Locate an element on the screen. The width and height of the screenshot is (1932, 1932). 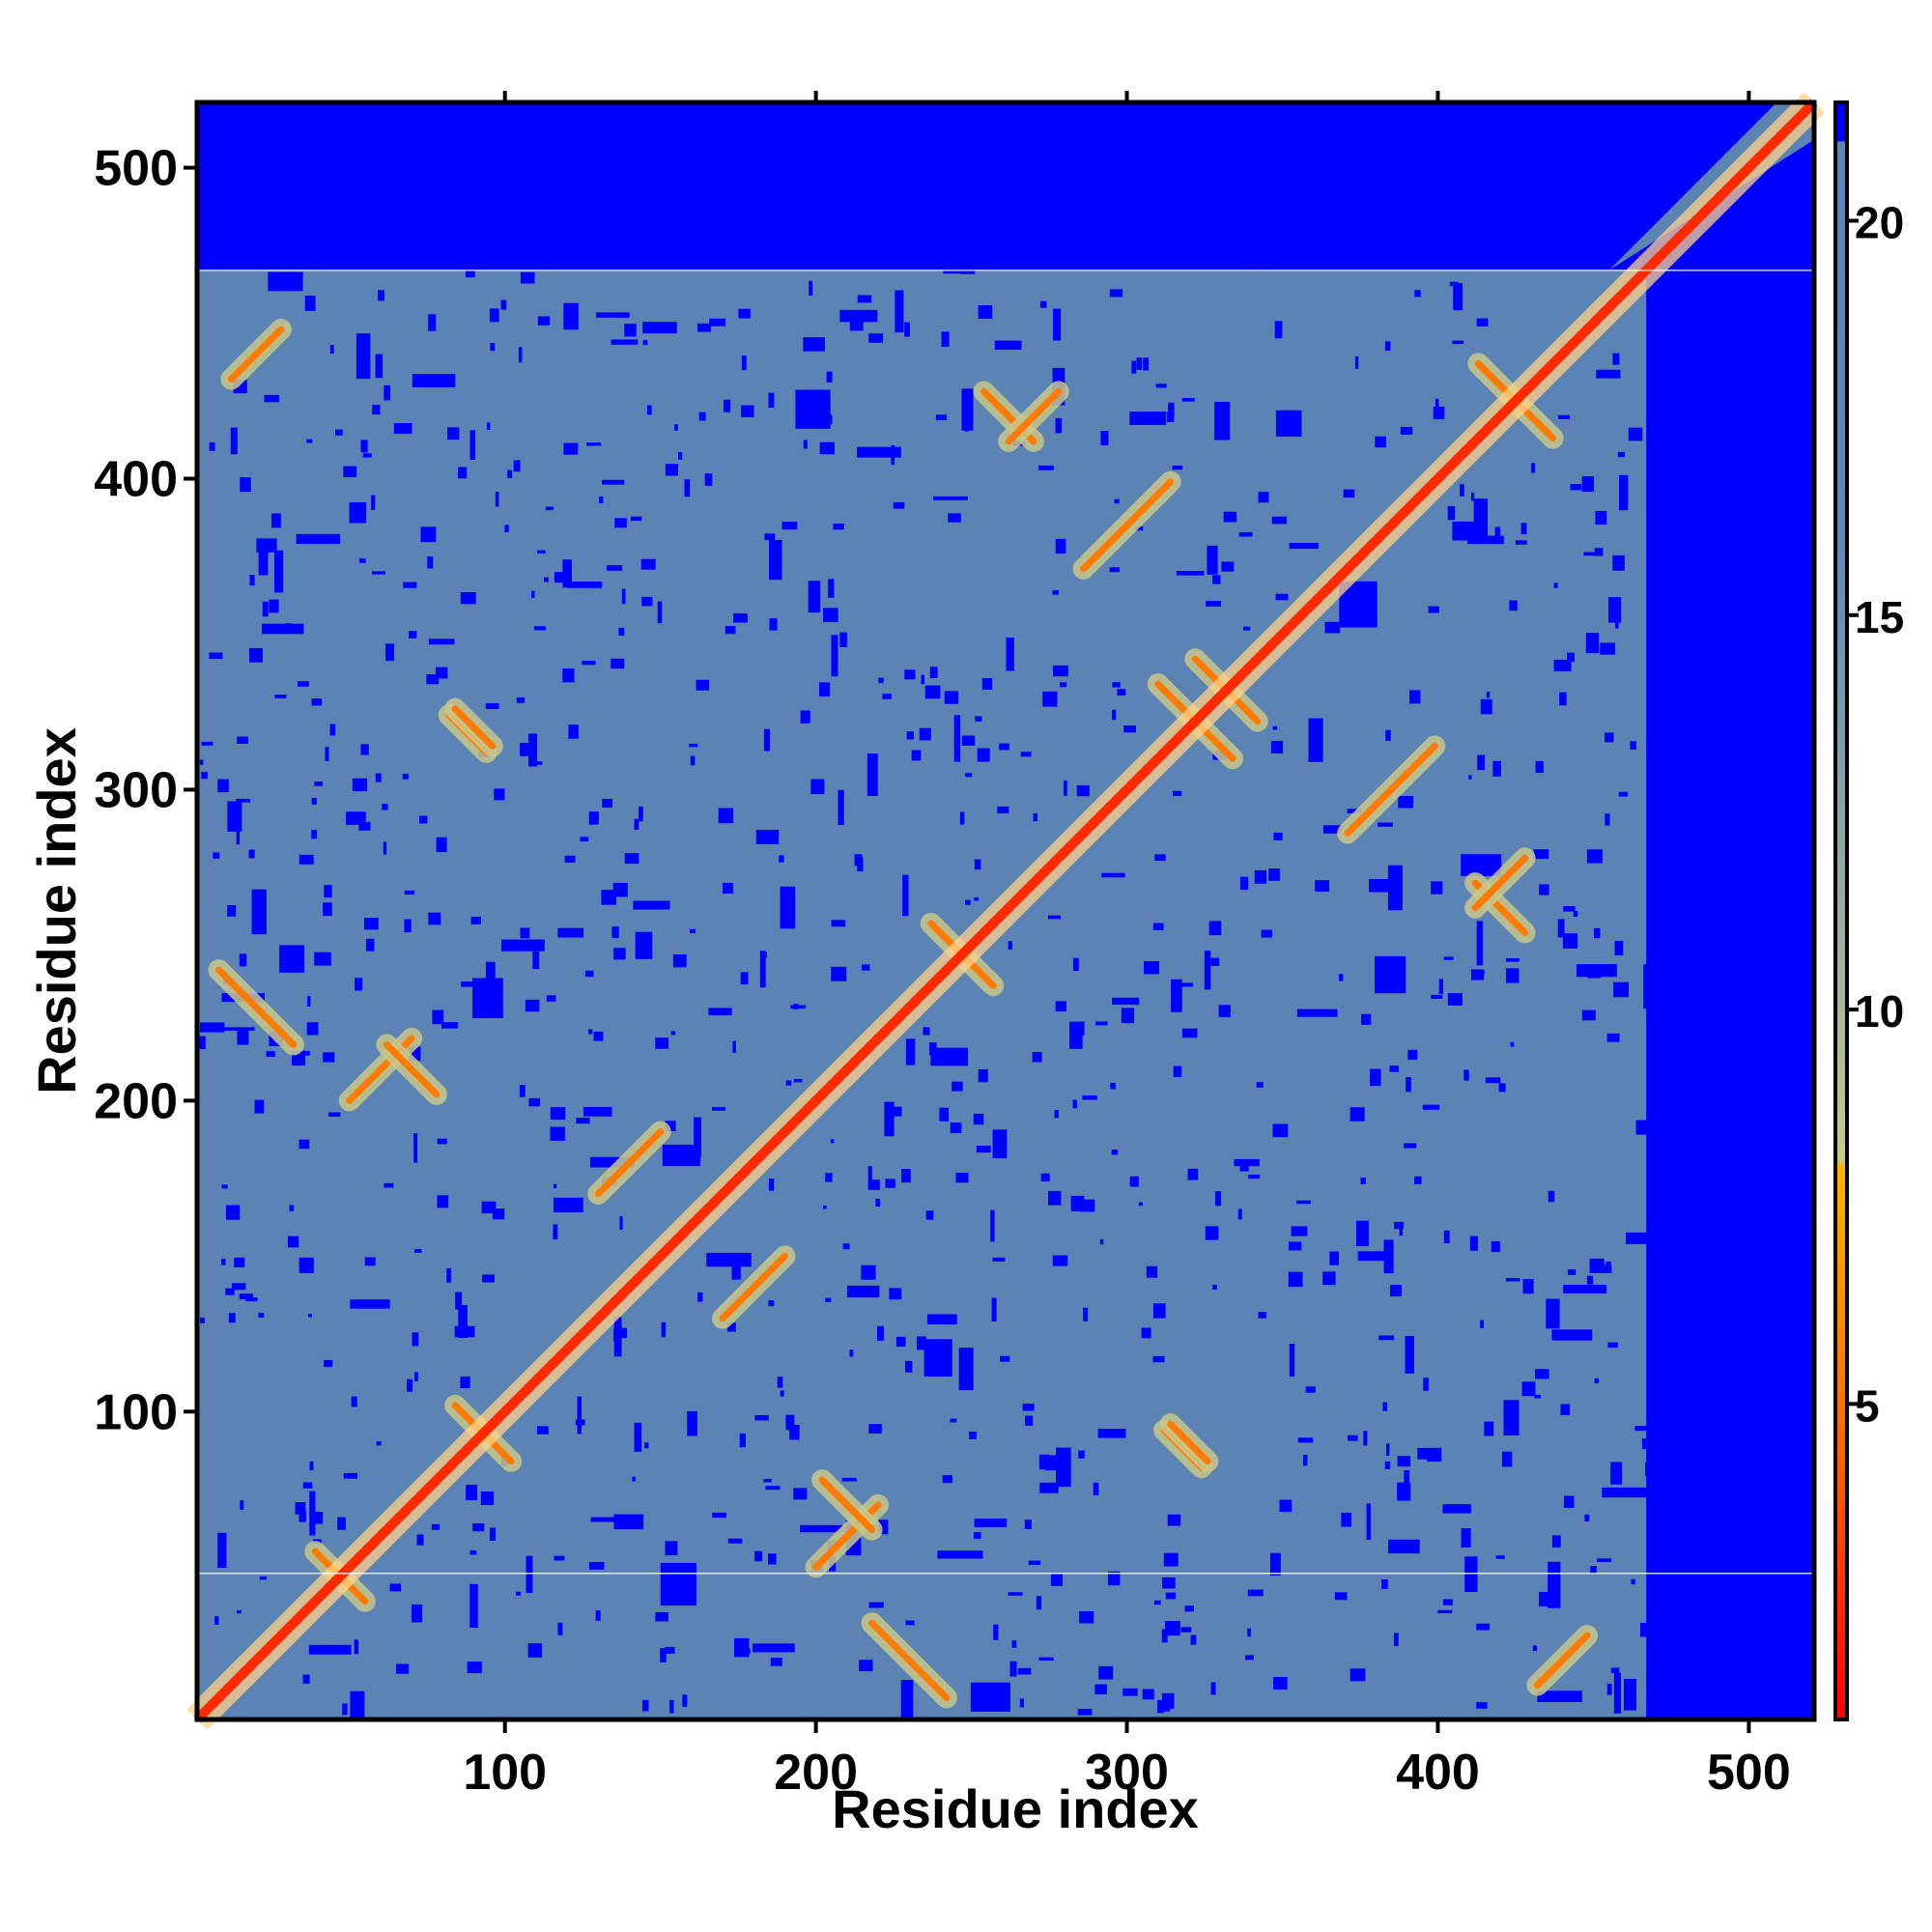
heatmap-contact is located at coordinates (1127, 525).